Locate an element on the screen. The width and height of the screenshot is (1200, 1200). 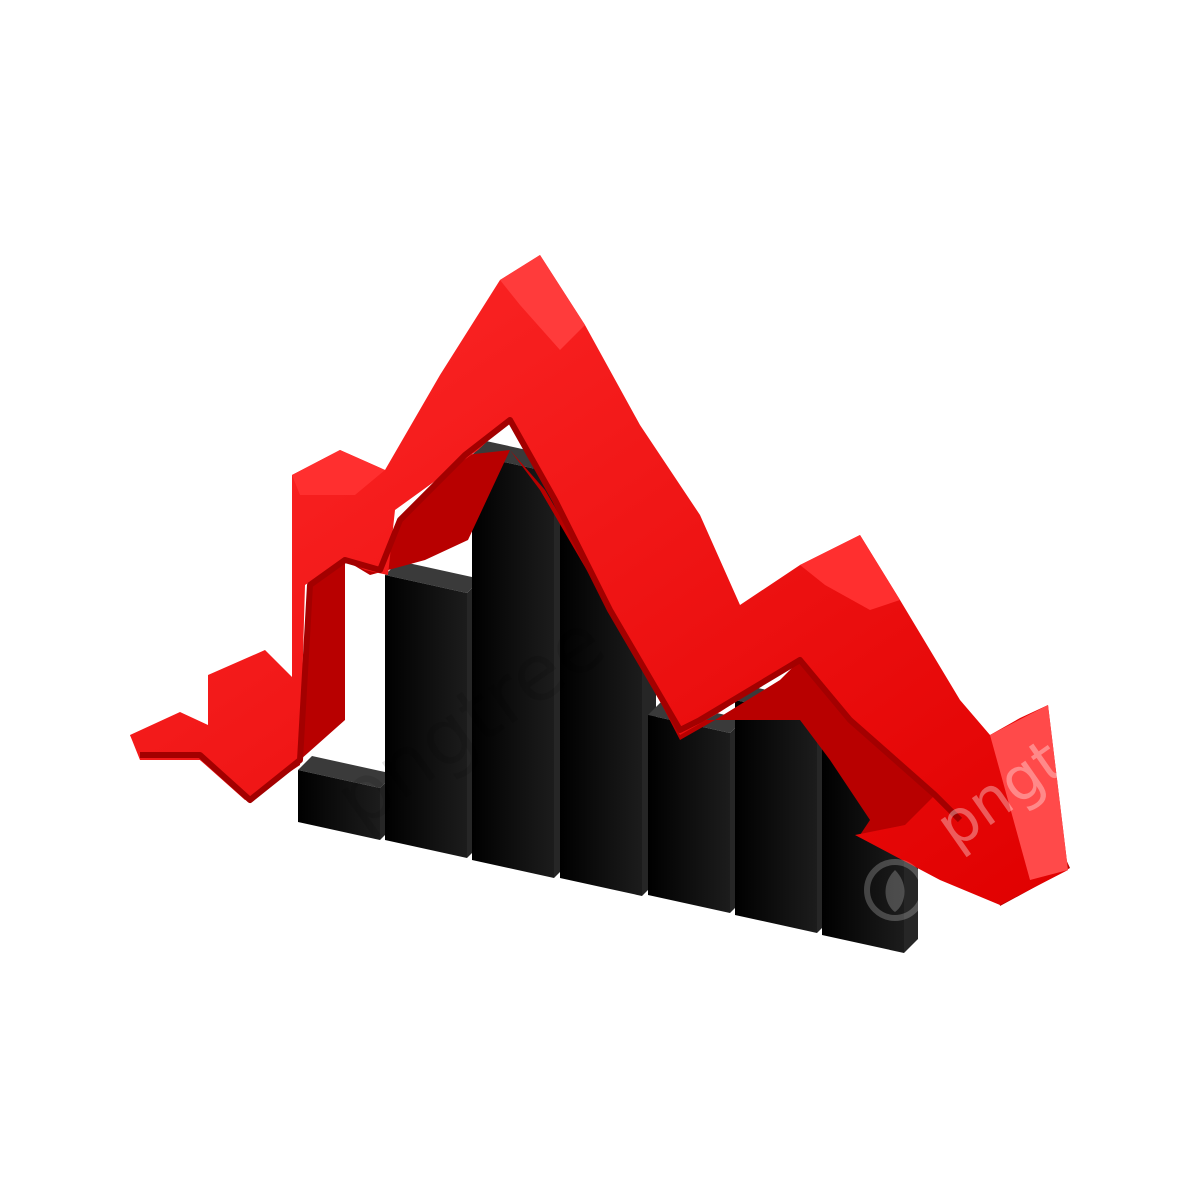
arrow-top-face is located at coordinates (338, 472).